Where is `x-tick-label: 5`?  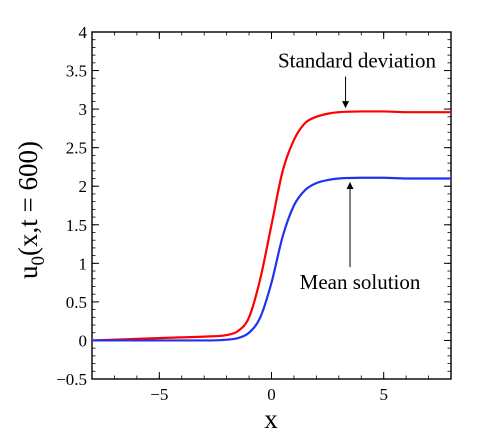
x-tick-label: 5 is located at coordinates (383, 394).